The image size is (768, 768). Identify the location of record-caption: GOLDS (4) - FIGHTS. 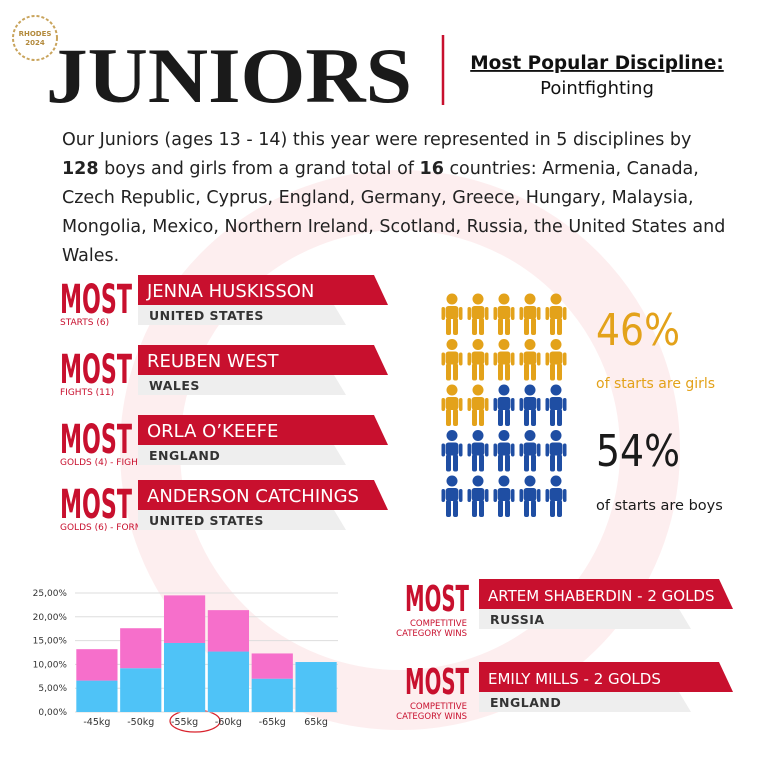
(104, 463).